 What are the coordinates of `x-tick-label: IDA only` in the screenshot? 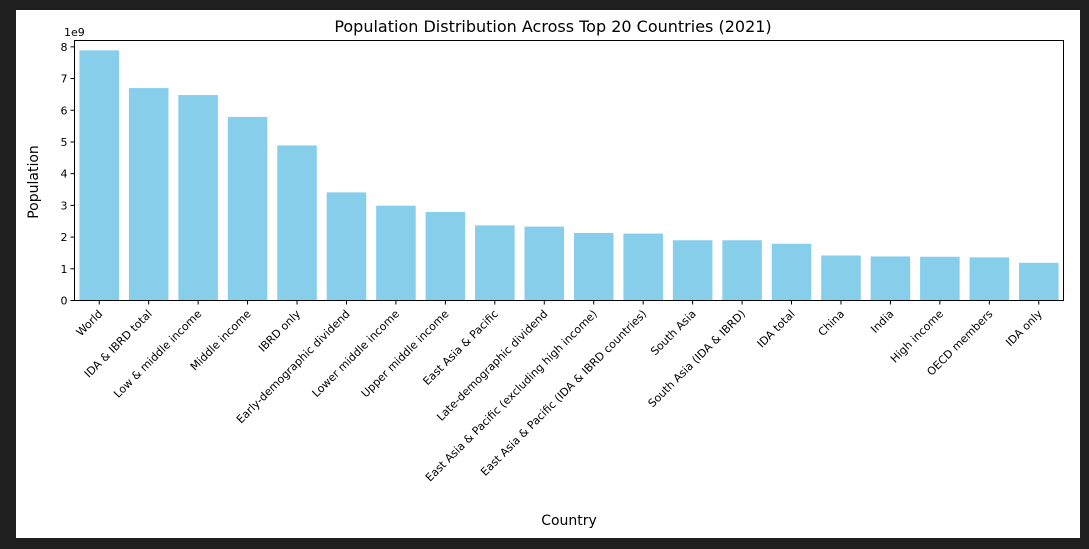 It's located at (1024, 328).